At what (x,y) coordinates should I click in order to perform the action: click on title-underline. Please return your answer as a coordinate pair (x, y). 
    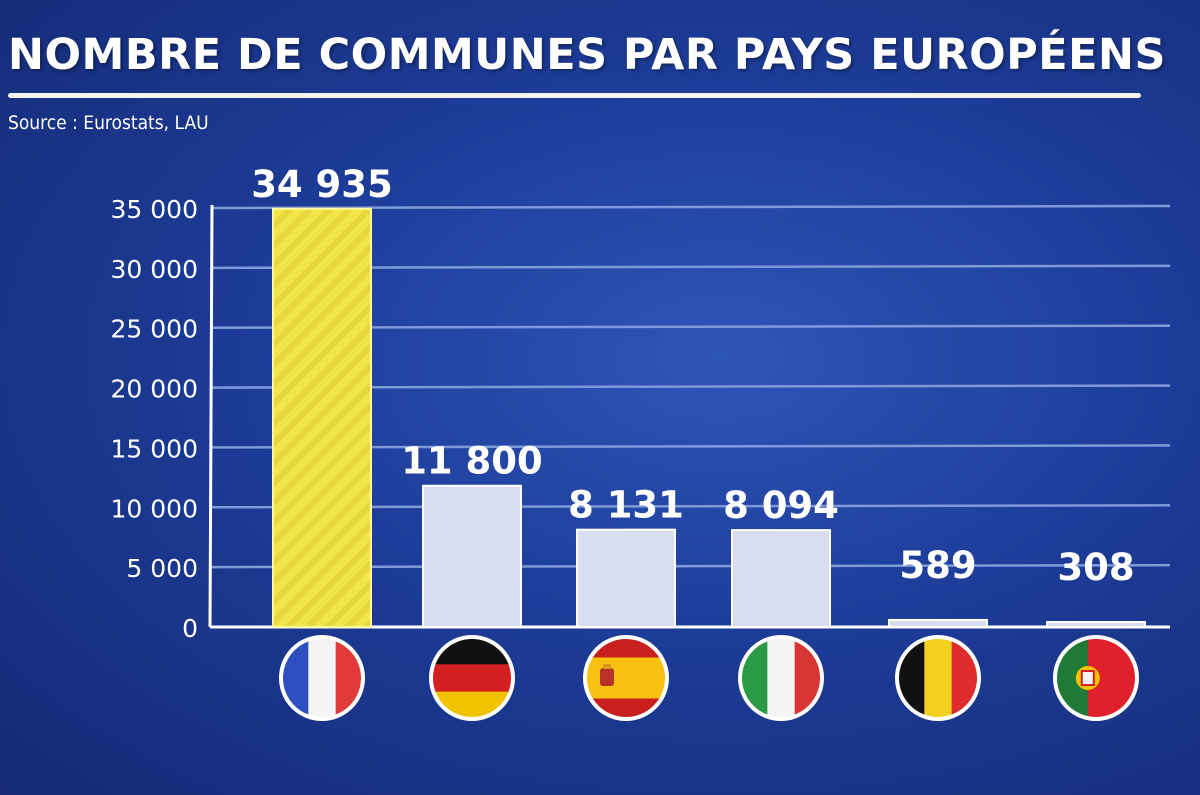
    Looking at the image, I should click on (574, 95).